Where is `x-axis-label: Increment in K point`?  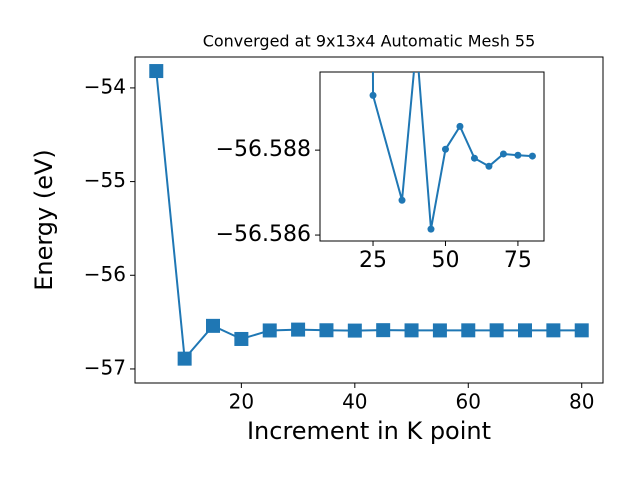
x-axis-label: Increment in K point is located at coordinates (369, 431).